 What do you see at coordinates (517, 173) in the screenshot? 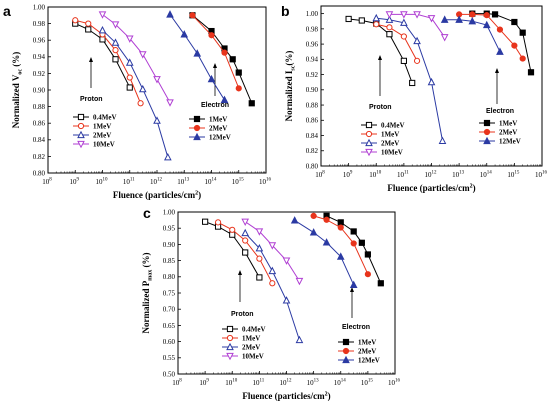
I see `x-tick-exp: 15` at bounding box center [517, 173].